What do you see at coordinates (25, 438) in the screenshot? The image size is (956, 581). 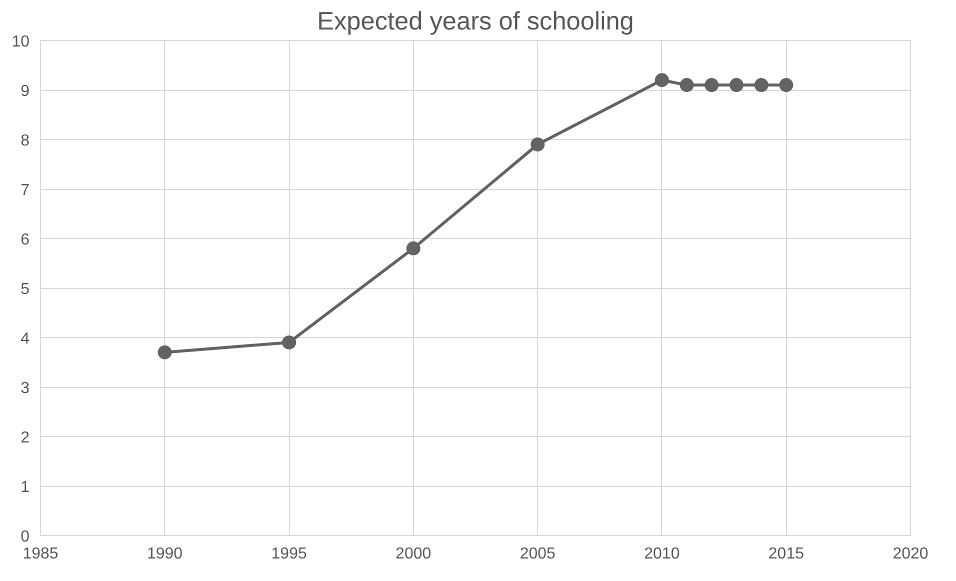 I see `y-tick-label: 2` at bounding box center [25, 438].